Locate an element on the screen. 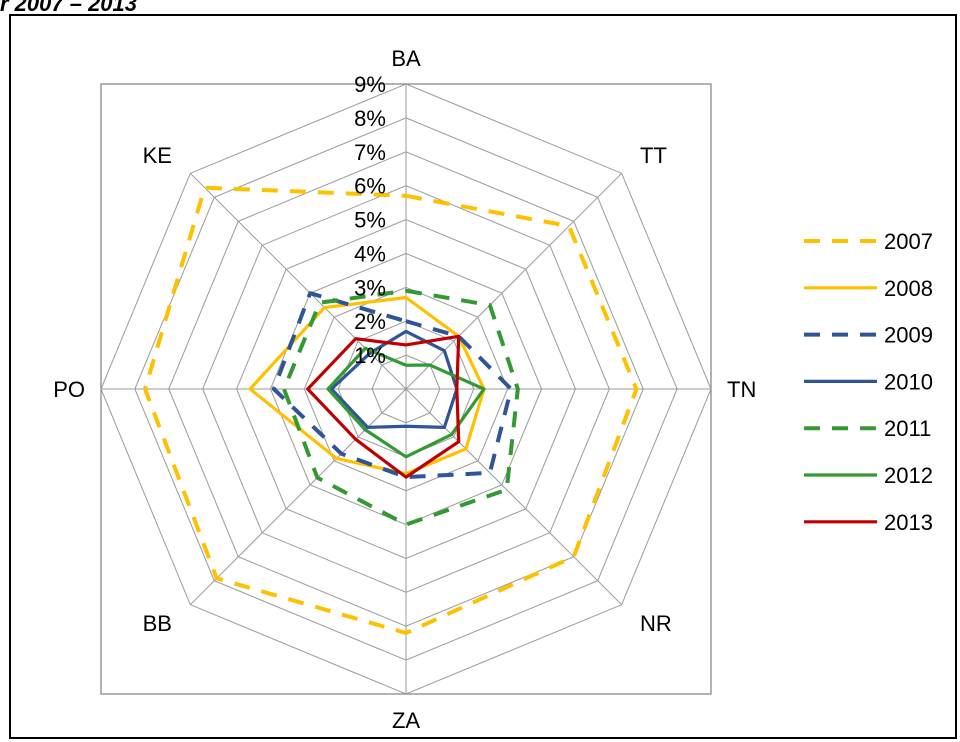 The image size is (960, 742). legend-label: 2011 is located at coordinates (907, 428).